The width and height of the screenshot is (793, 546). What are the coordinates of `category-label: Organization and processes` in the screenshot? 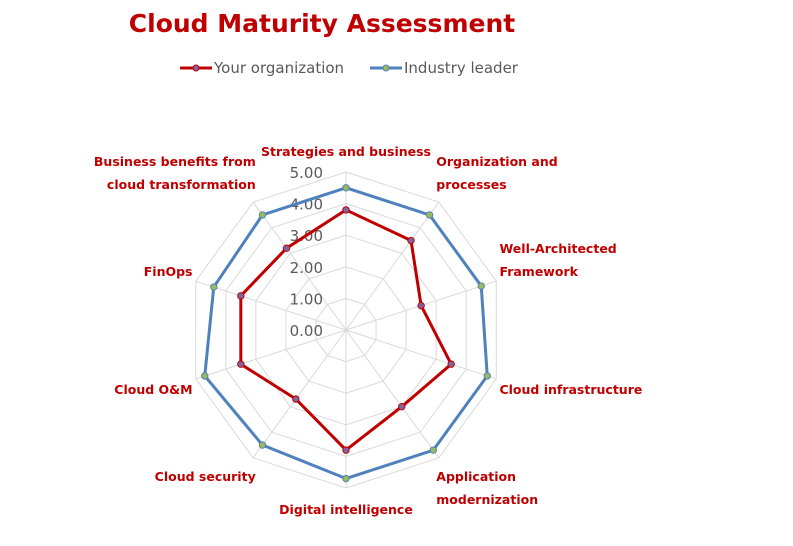 It's located at (496, 173).